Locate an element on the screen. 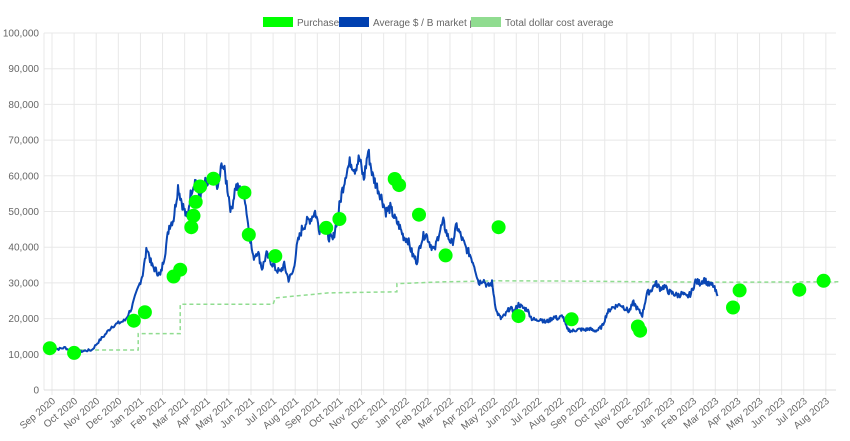 This screenshot has width=850, height=441. legend-item-purchases: Purchases is located at coordinates (303, 23).